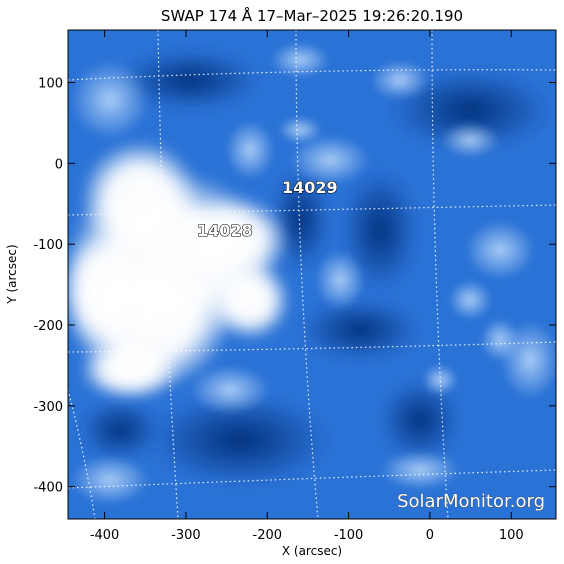 This screenshot has width=564, height=564. I want to click on x-tick-label: 0, so click(430, 535).